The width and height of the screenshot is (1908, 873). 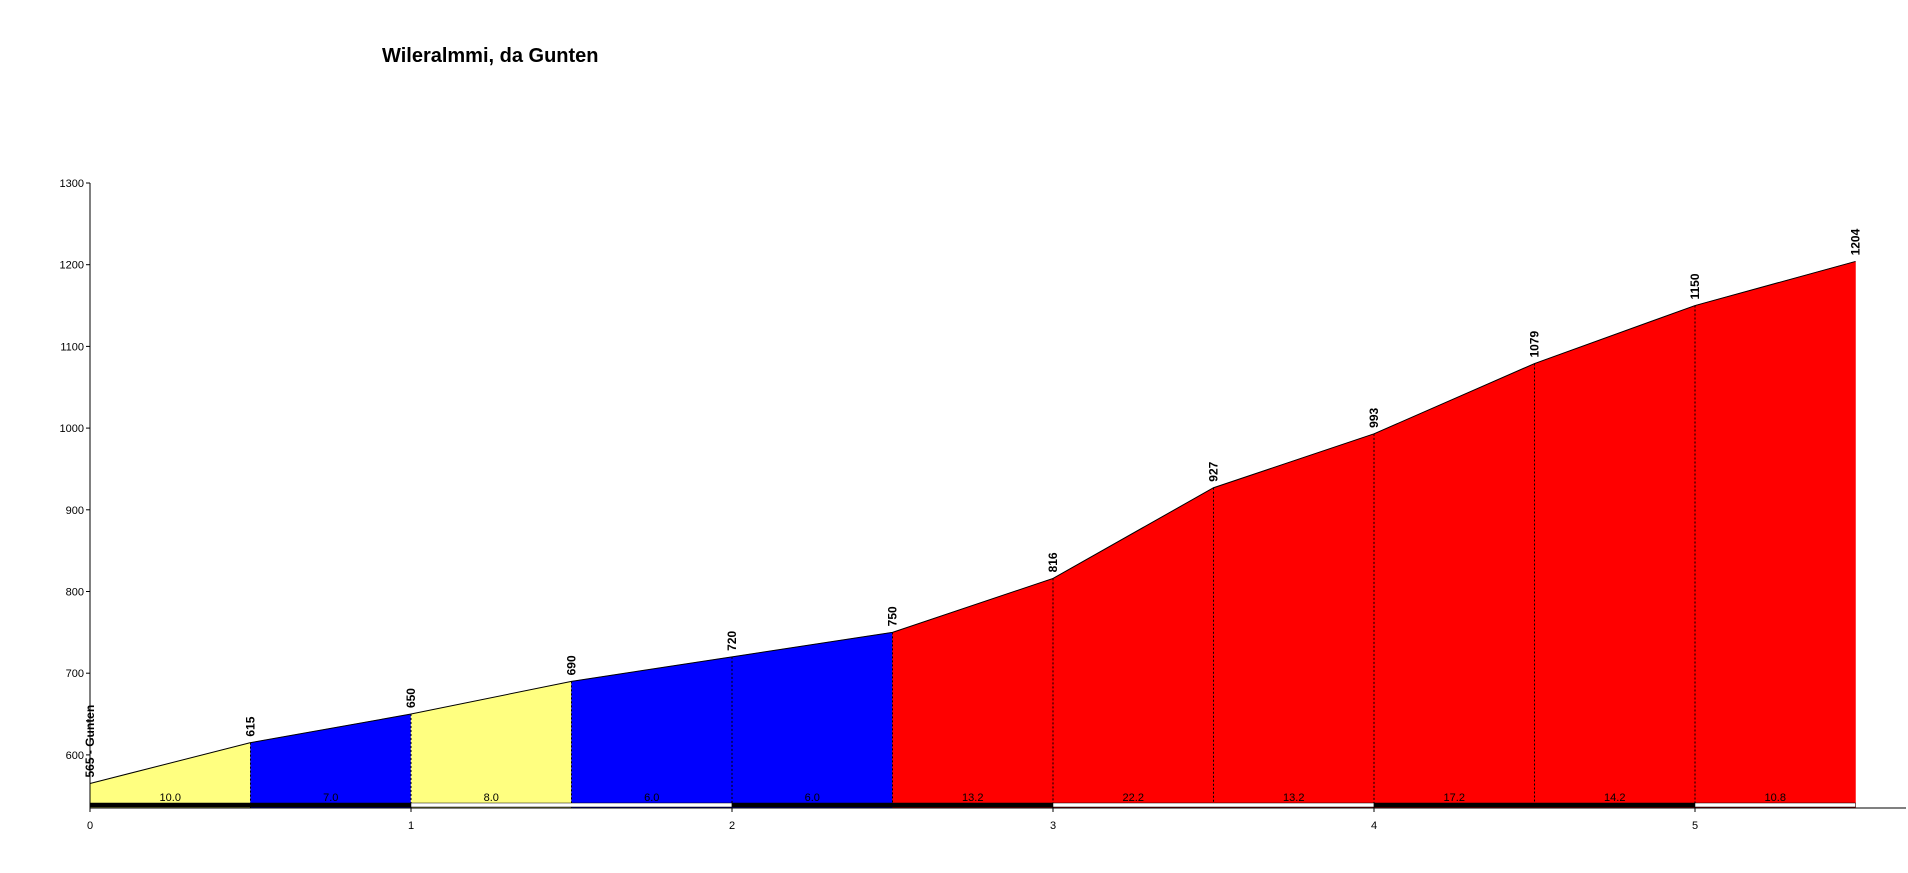 I want to click on gradient-label-1: 7.0, so click(x=330, y=798).